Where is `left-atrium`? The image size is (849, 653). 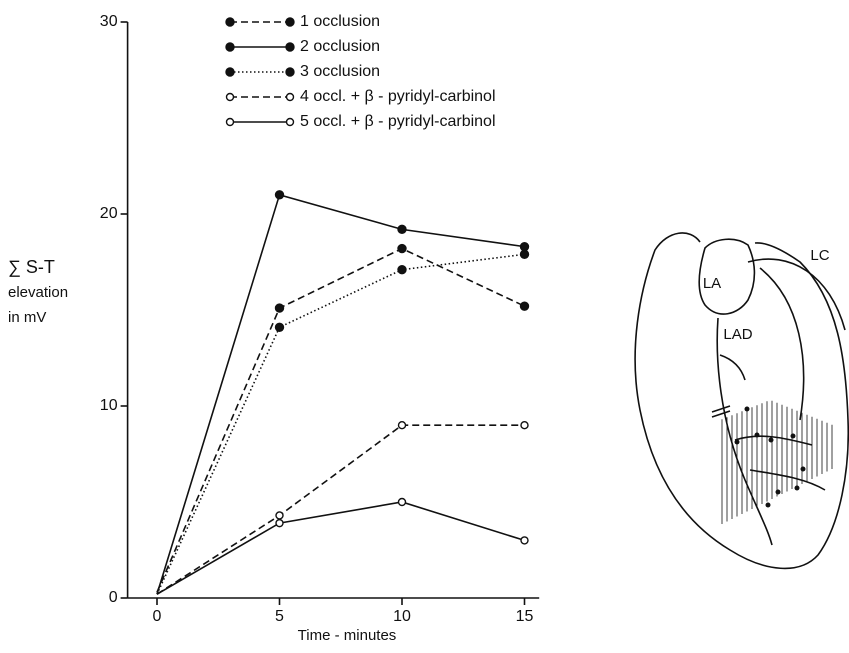
left-atrium is located at coordinates (727, 276).